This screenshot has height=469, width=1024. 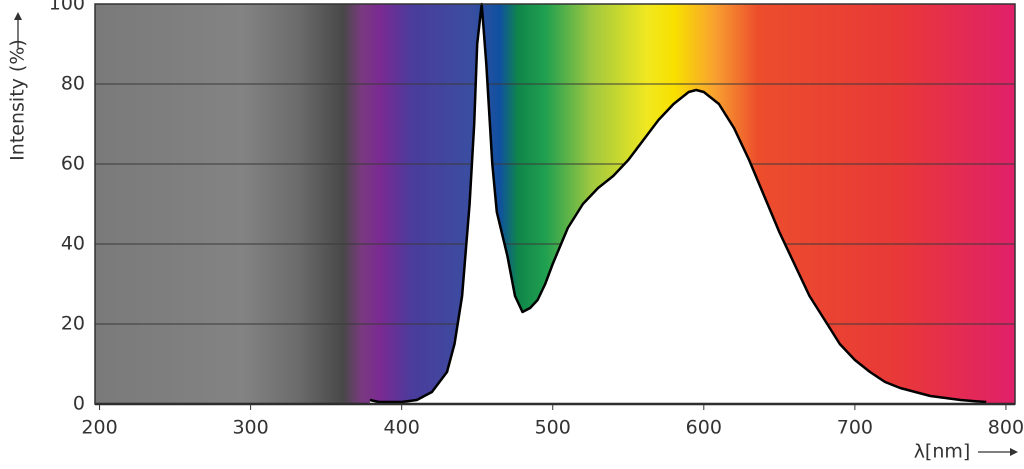 What do you see at coordinates (73, 244) in the screenshot?
I see `y-tick-label: 40` at bounding box center [73, 244].